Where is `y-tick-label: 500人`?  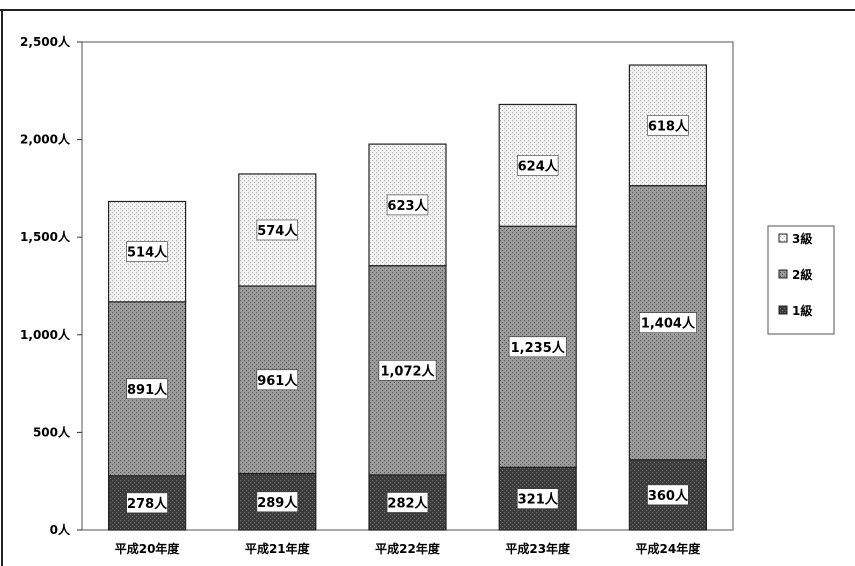
y-tick-label: 500人 is located at coordinates (52, 431).